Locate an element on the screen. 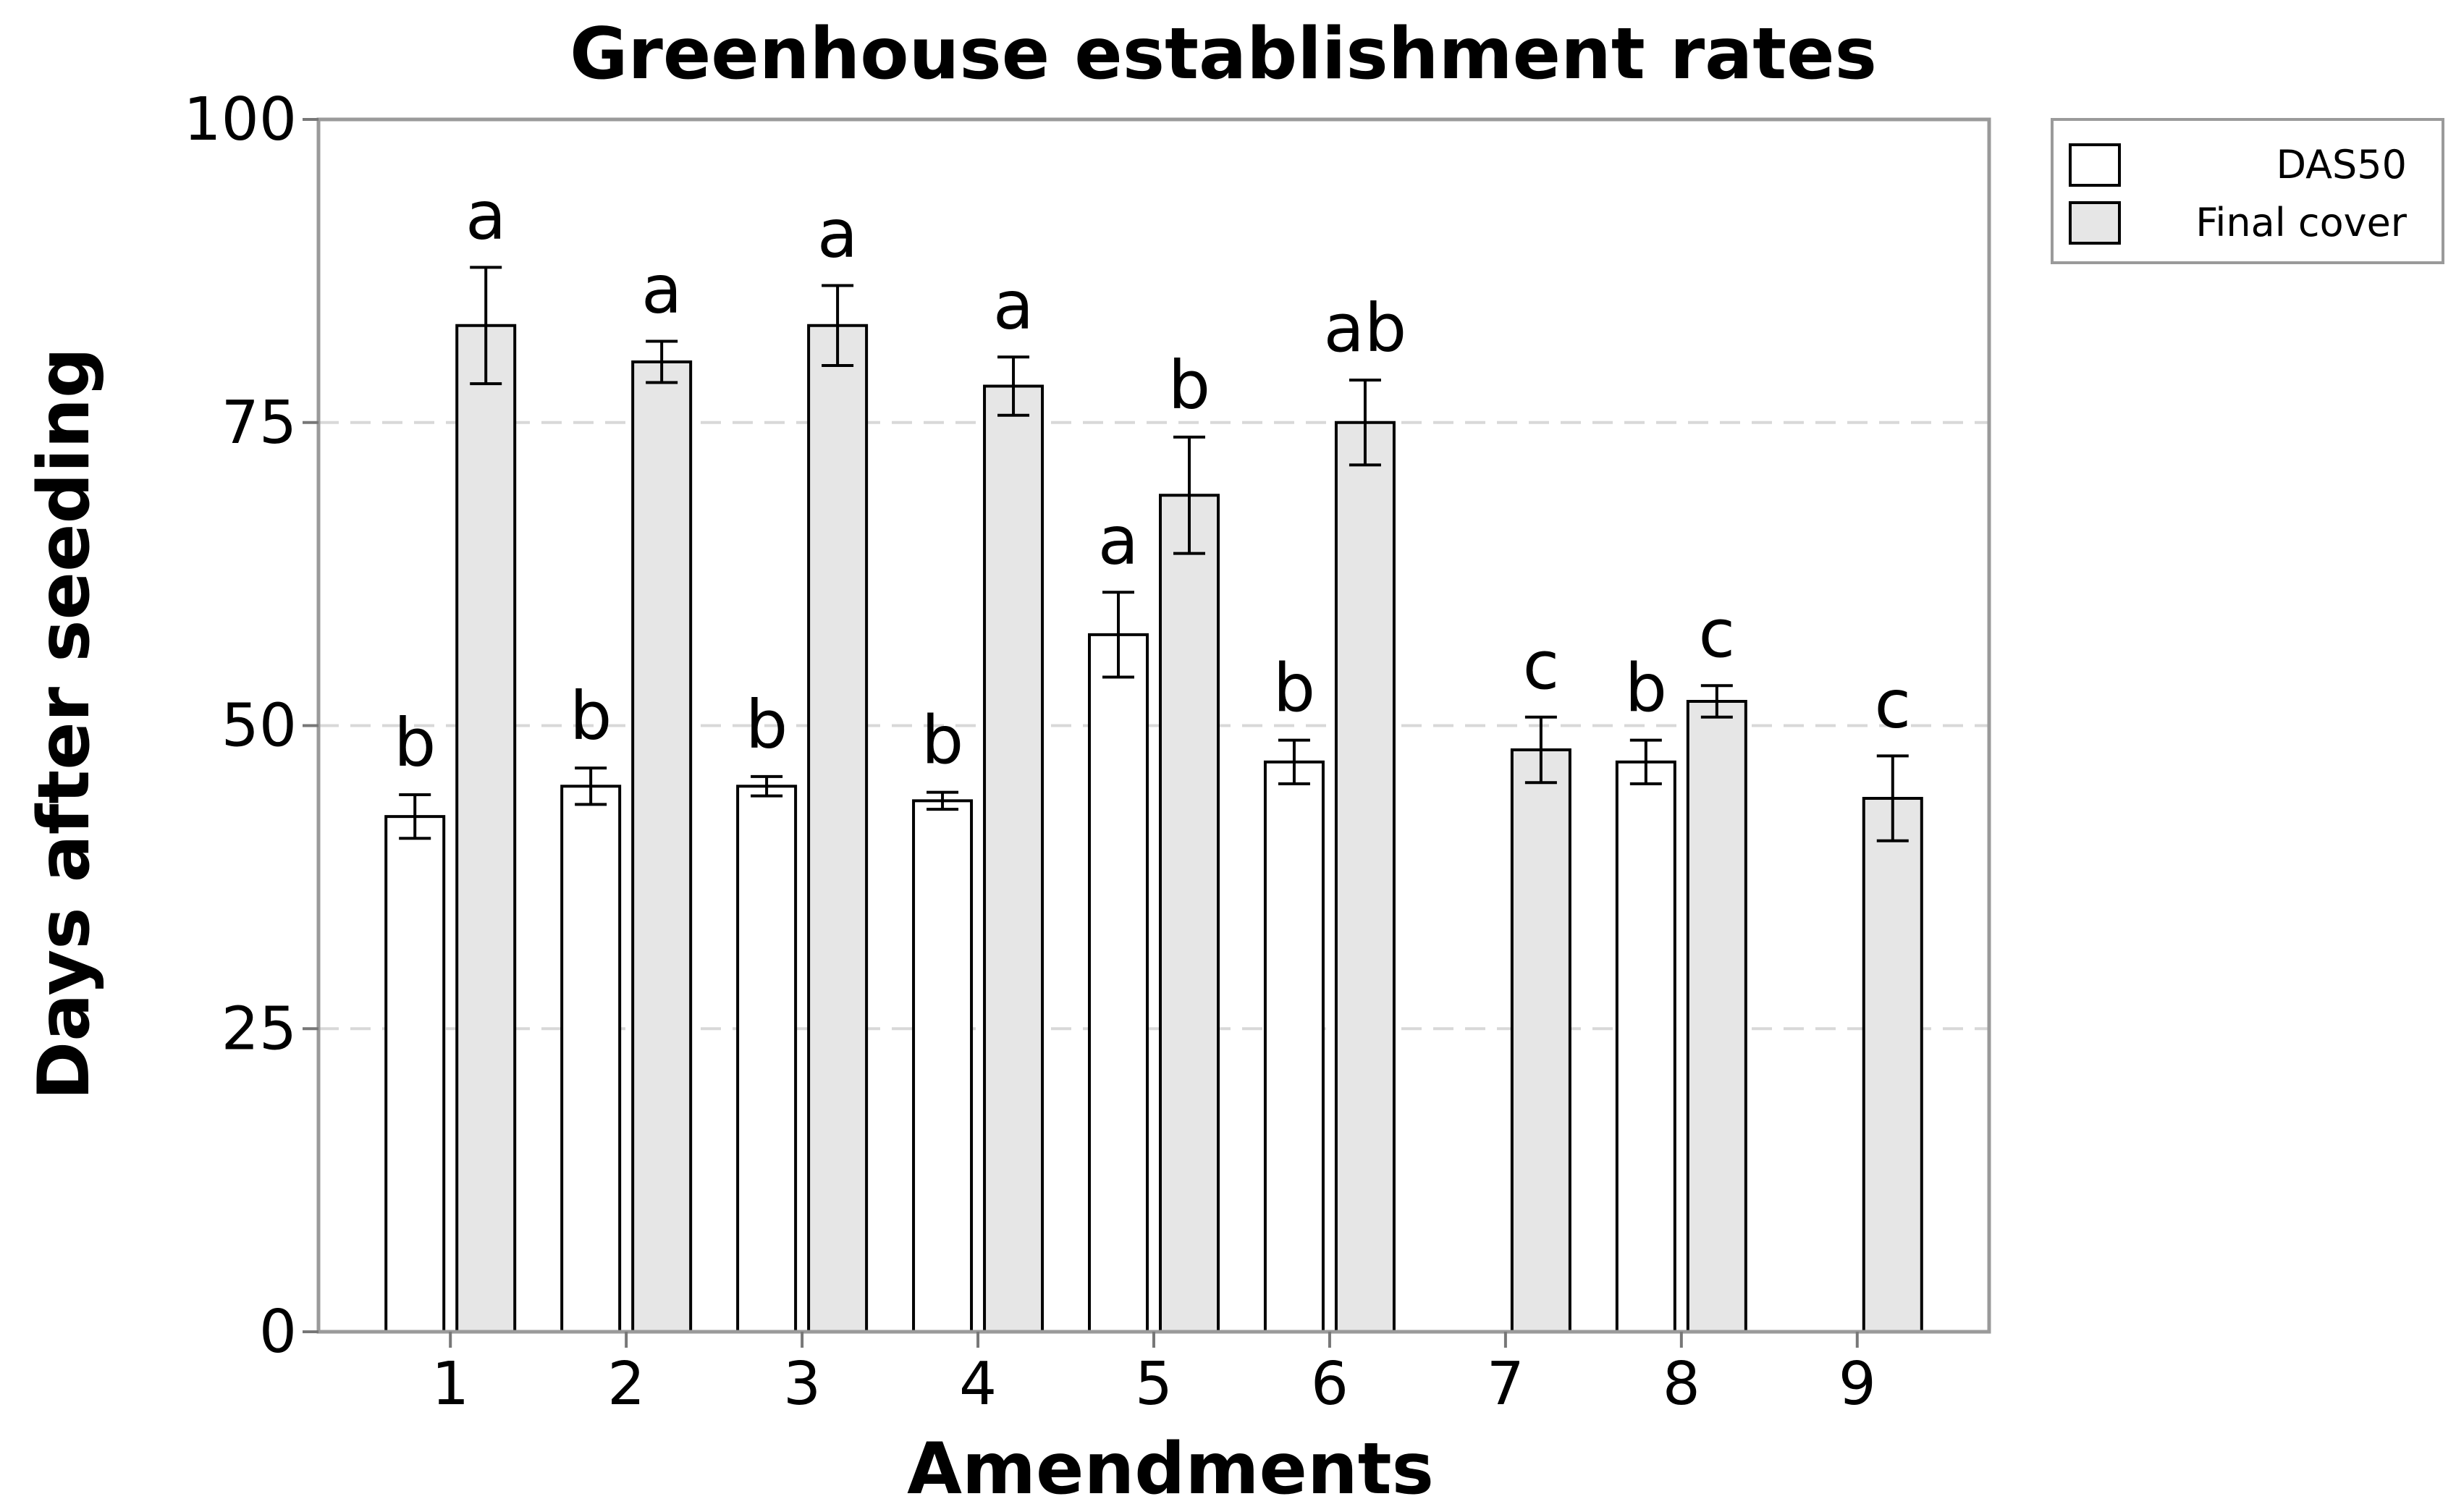 This screenshot has height=1512, width=2456. sig-label-s0-2: b is located at coordinates (591, 716).